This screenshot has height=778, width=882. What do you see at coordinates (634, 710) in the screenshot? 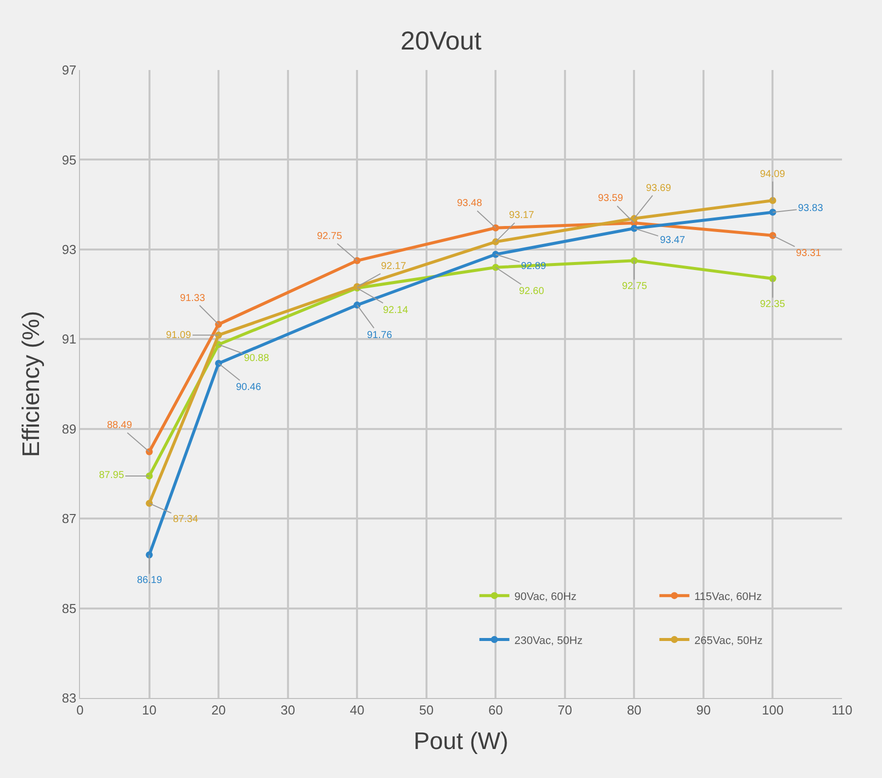
I see `x-tick-label: 80` at bounding box center [634, 710].